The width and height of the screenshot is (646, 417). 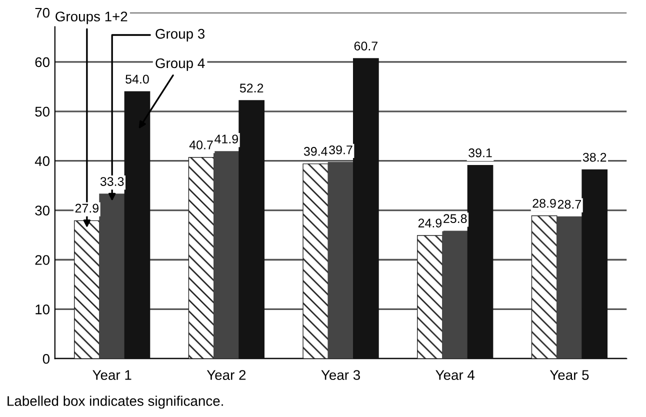 I want to click on data-label: 25.8, so click(x=455, y=219).